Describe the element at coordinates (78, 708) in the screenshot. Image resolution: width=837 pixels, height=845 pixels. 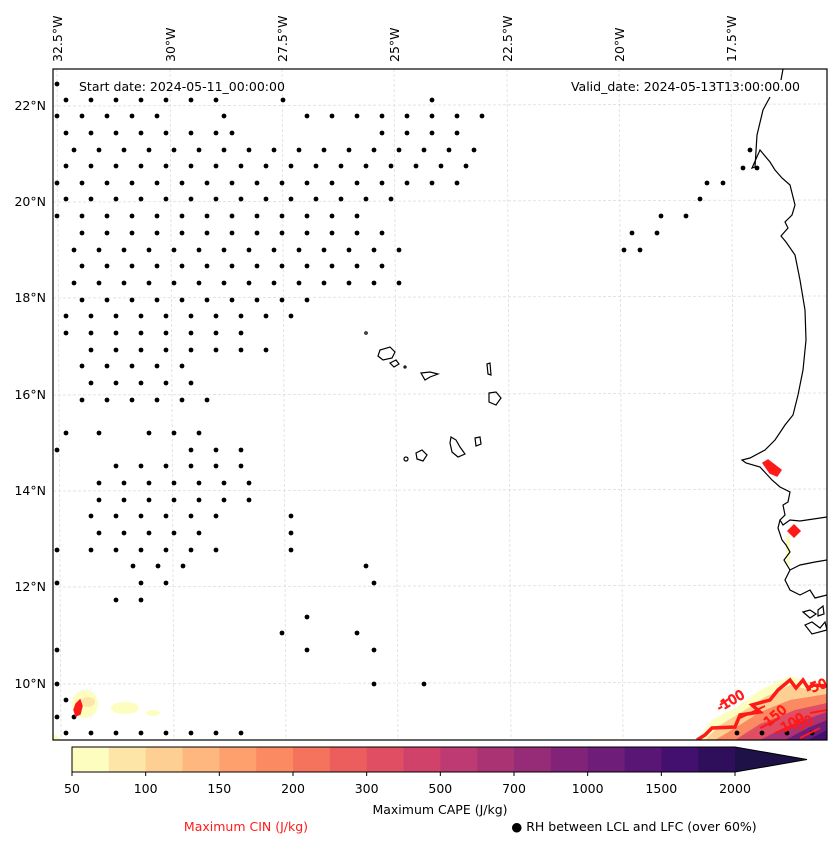
I see `cin-contour-sw` at that location.